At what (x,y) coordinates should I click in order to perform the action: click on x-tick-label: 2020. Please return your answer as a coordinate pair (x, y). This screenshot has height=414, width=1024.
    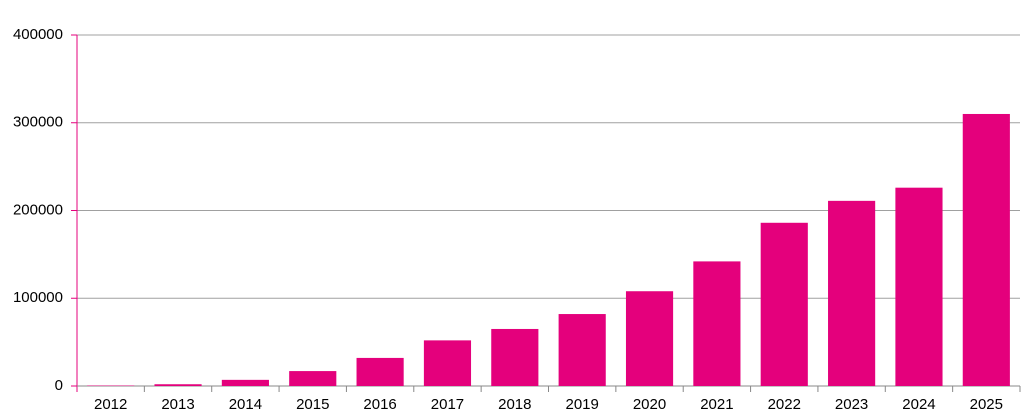
    Looking at the image, I should click on (649, 404).